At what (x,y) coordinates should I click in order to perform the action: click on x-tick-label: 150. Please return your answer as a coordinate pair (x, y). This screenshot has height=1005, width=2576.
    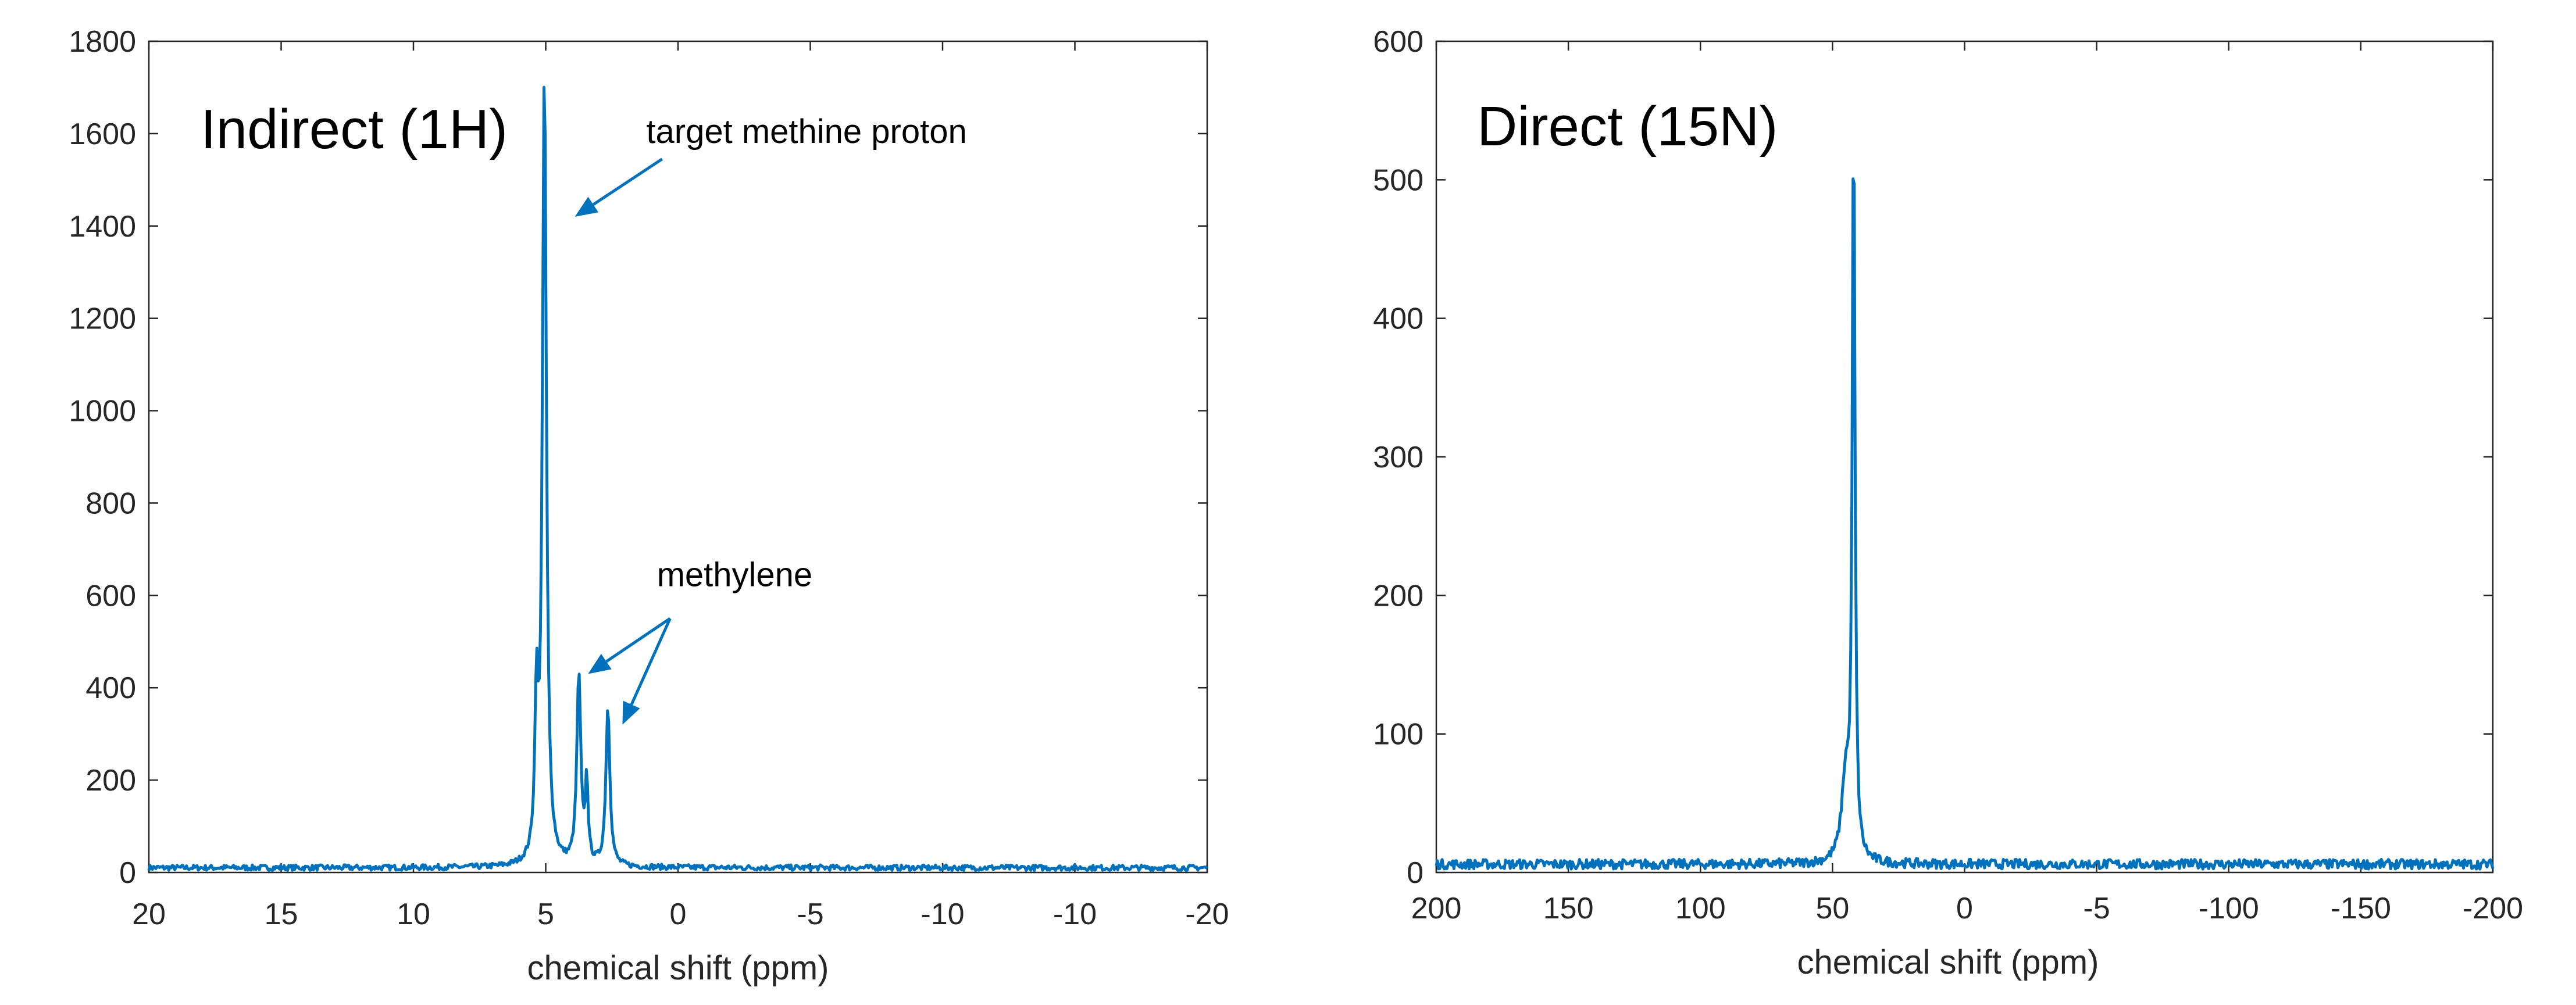
    Looking at the image, I should click on (1569, 908).